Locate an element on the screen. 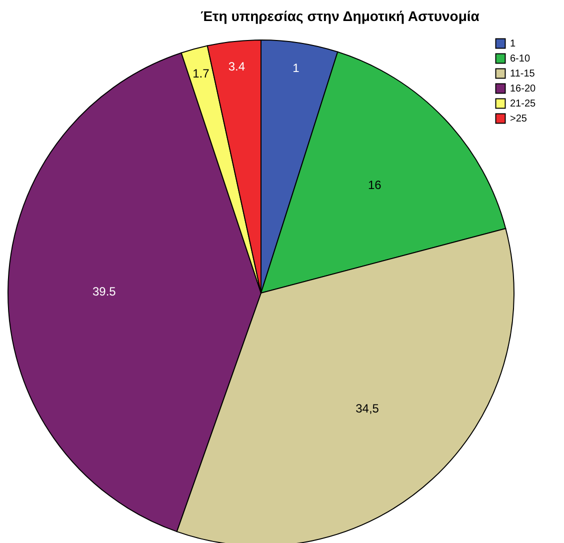  data-label: 34,5 is located at coordinates (368, 408).